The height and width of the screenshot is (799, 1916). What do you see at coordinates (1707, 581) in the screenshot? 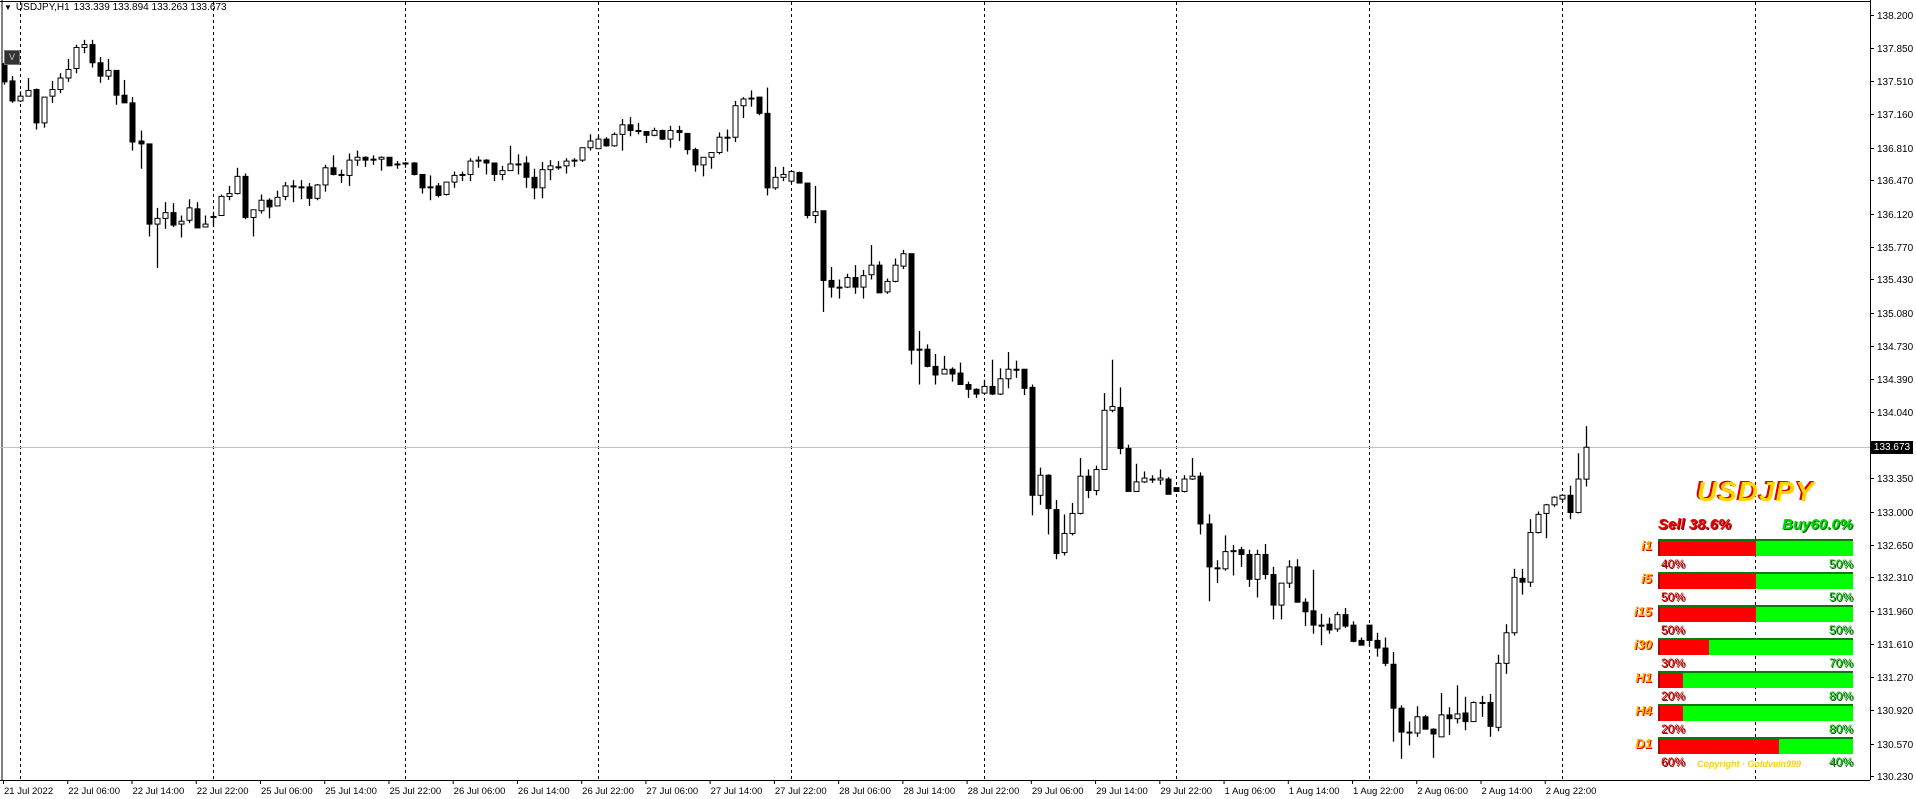
I see `sell-fill` at bounding box center [1707, 581].